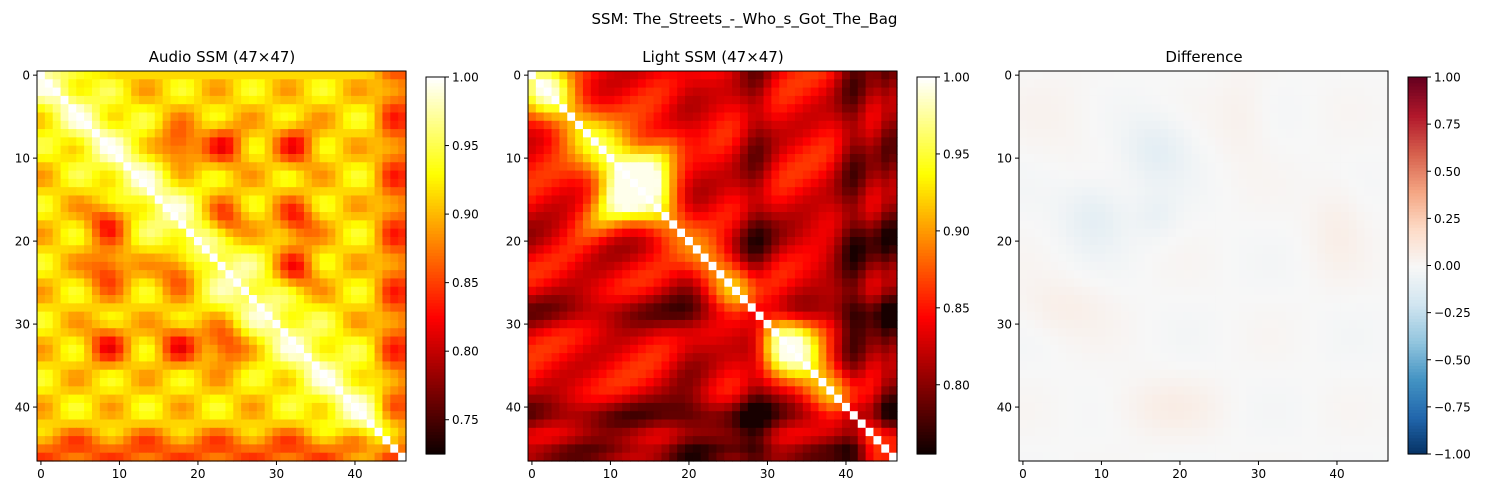 This screenshot has height=495, width=1489. I want to click on x-tick-label: 40, so click(354, 474).